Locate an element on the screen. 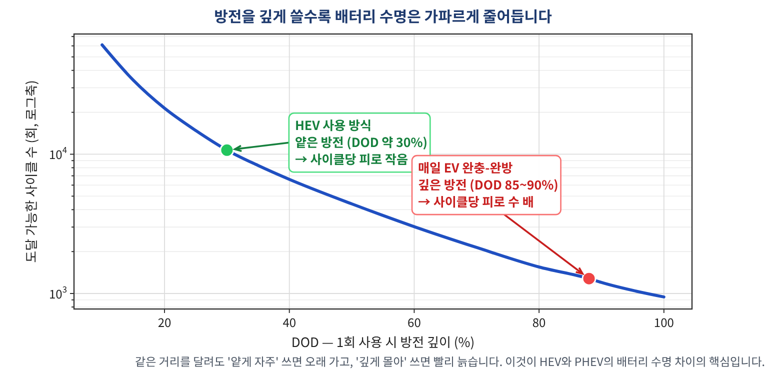  chart-title: 방전을 깊게 쓸수록 배터리 수명은 가파르게 줄어듭니다 is located at coordinates (383, 16).